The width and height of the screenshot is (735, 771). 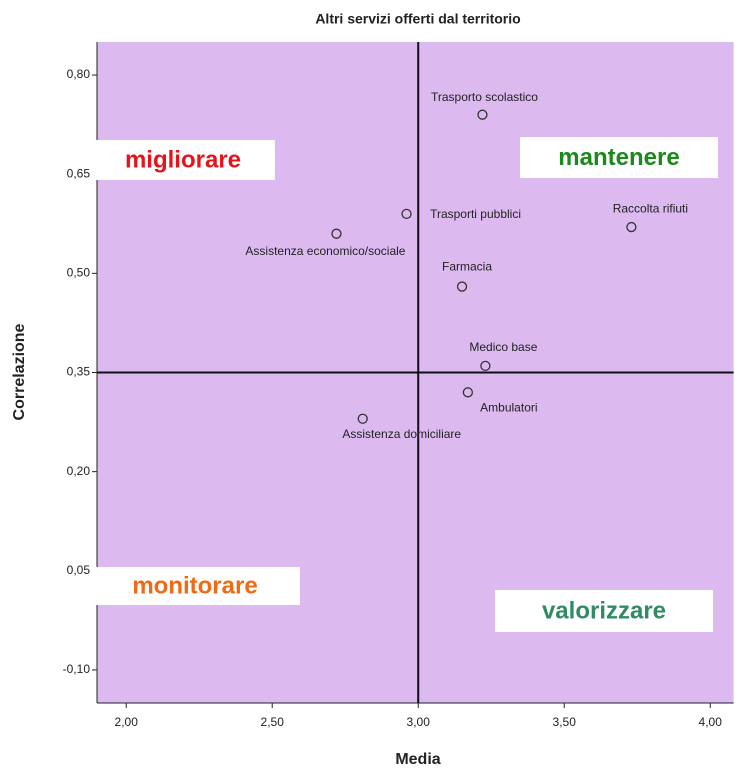 What do you see at coordinates (79, 74) in the screenshot?
I see `y-tick-label: 0,80` at bounding box center [79, 74].